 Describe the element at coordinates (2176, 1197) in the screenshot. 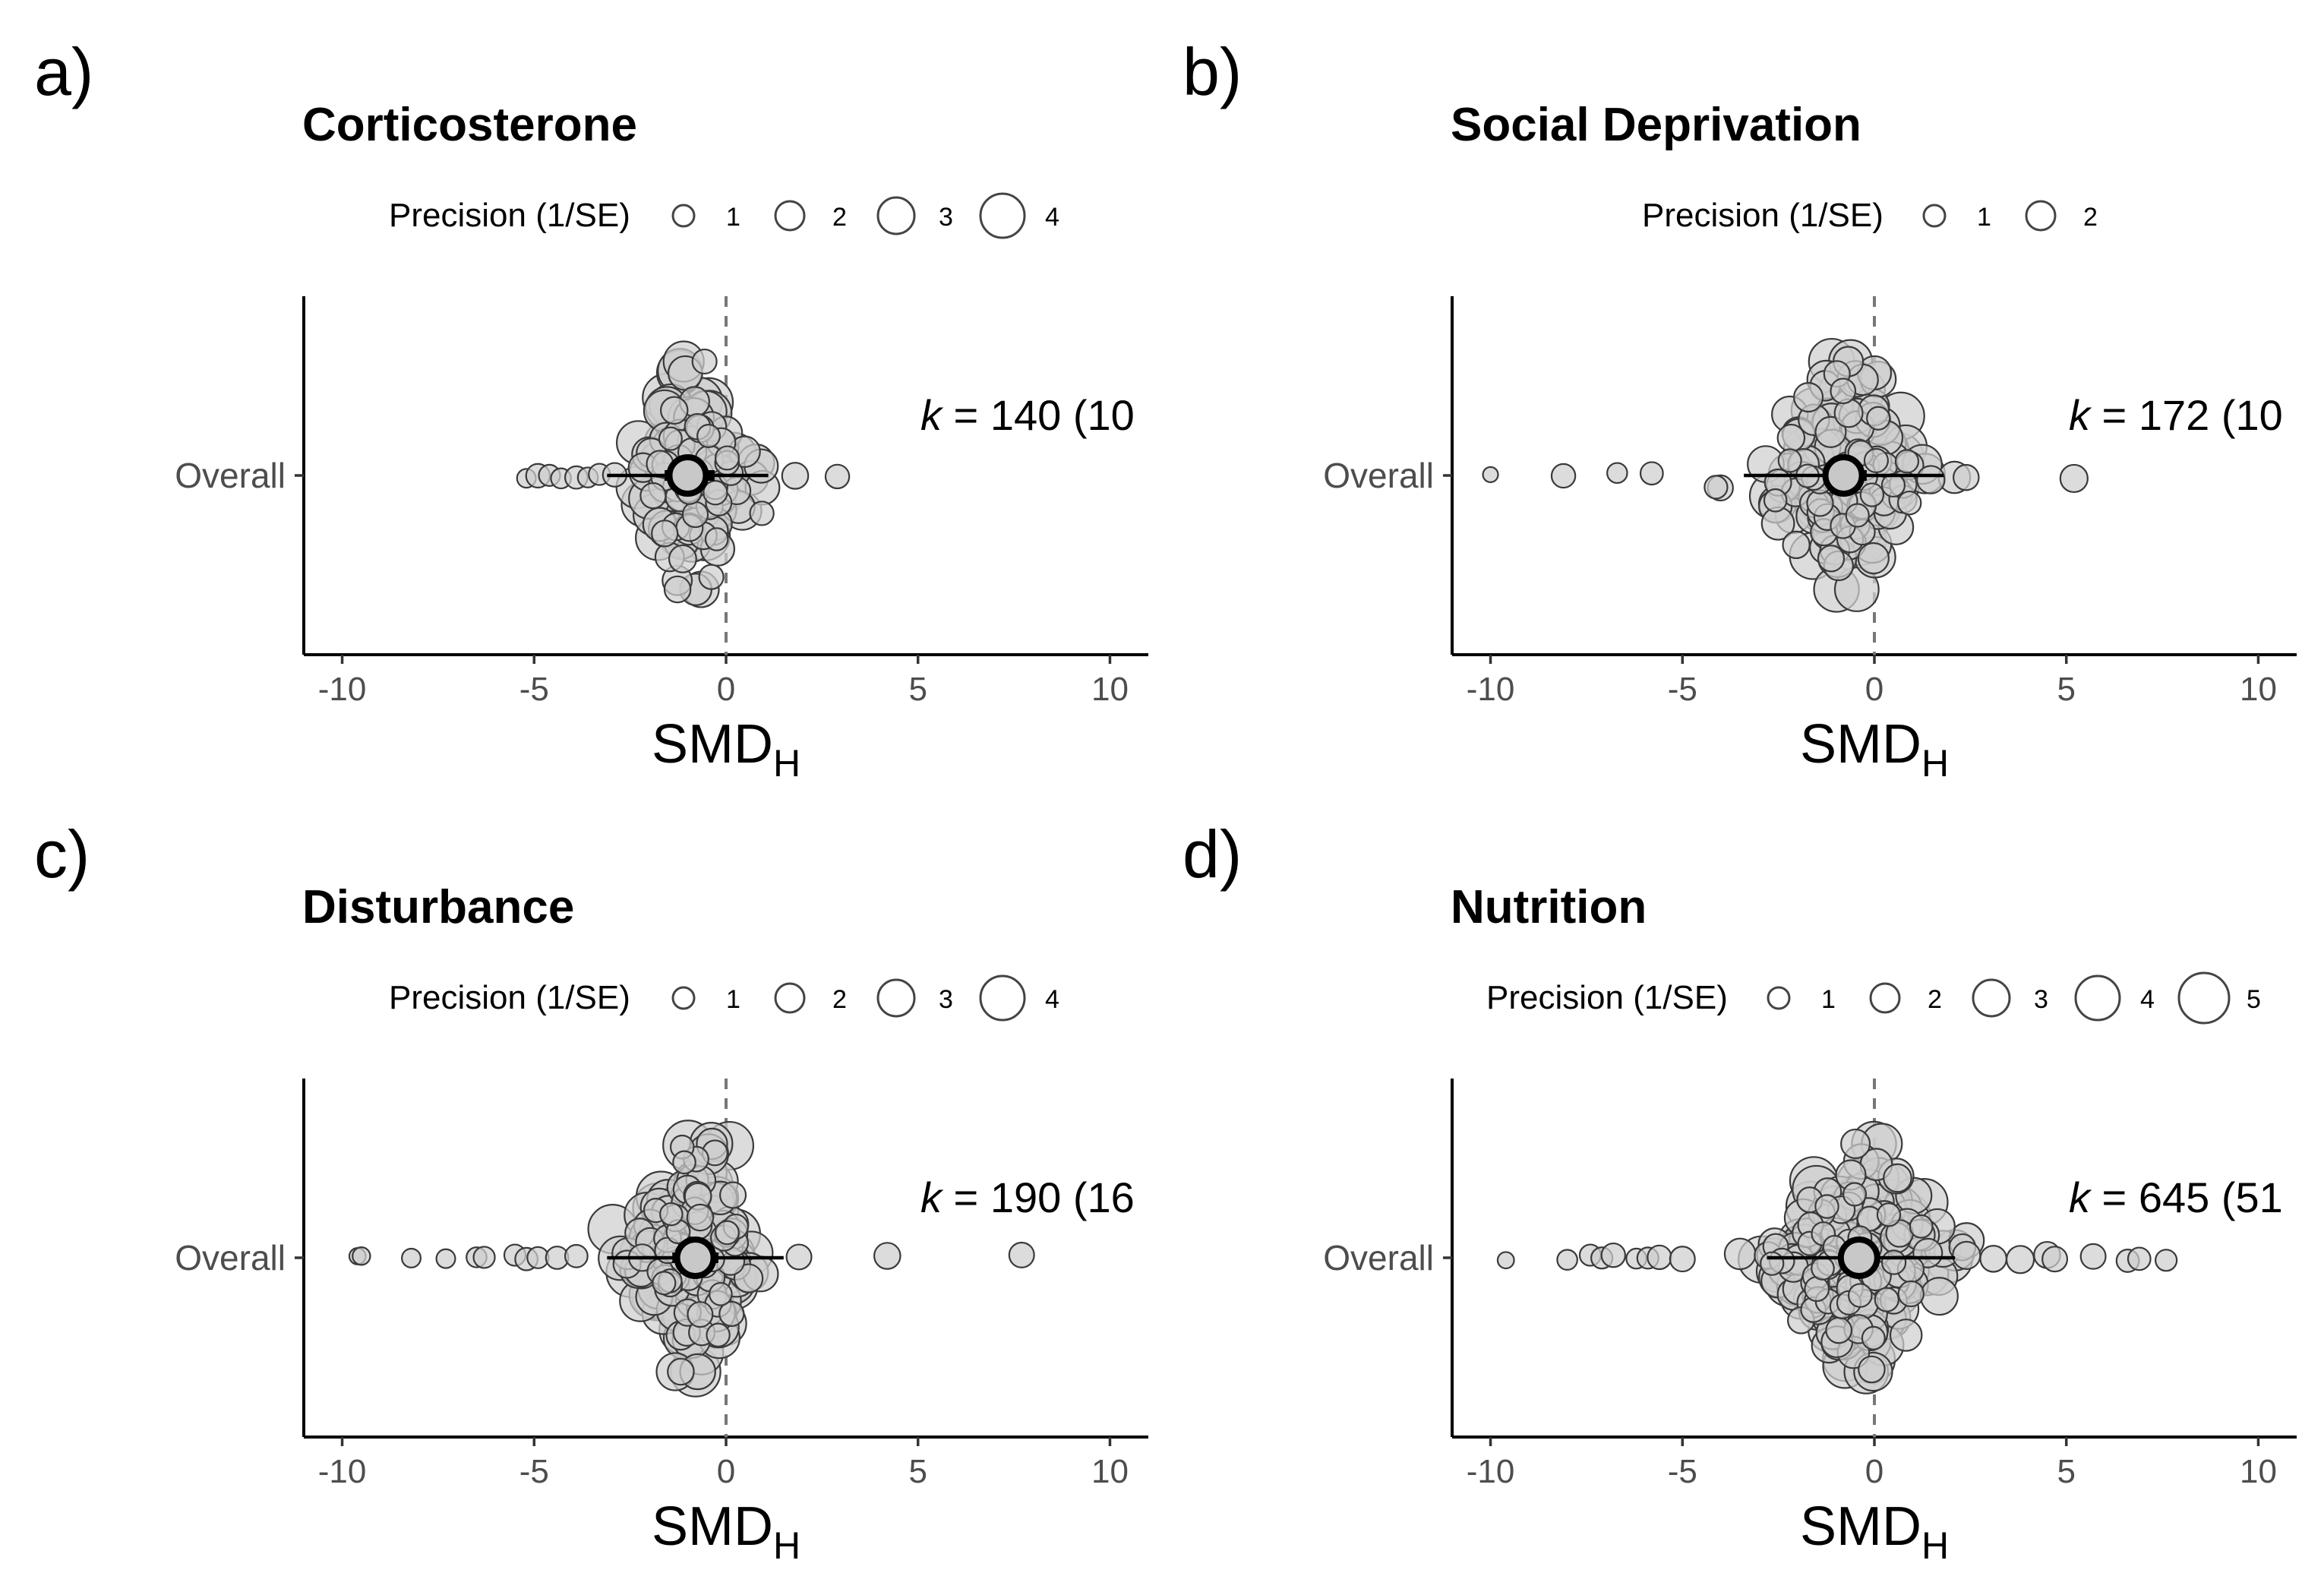

I see `k-annotation: k = 645 (51` at that location.